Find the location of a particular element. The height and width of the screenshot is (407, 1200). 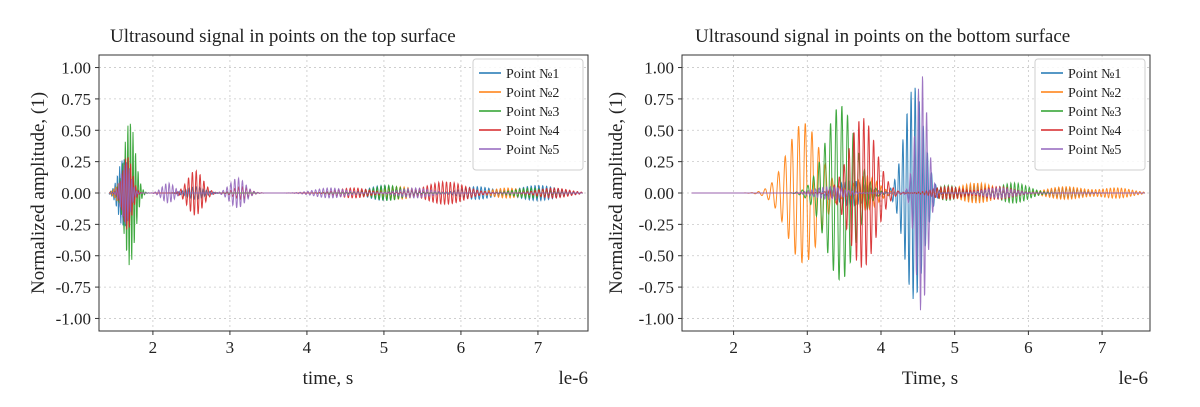

x-axis-label: time, s is located at coordinates (328, 378).